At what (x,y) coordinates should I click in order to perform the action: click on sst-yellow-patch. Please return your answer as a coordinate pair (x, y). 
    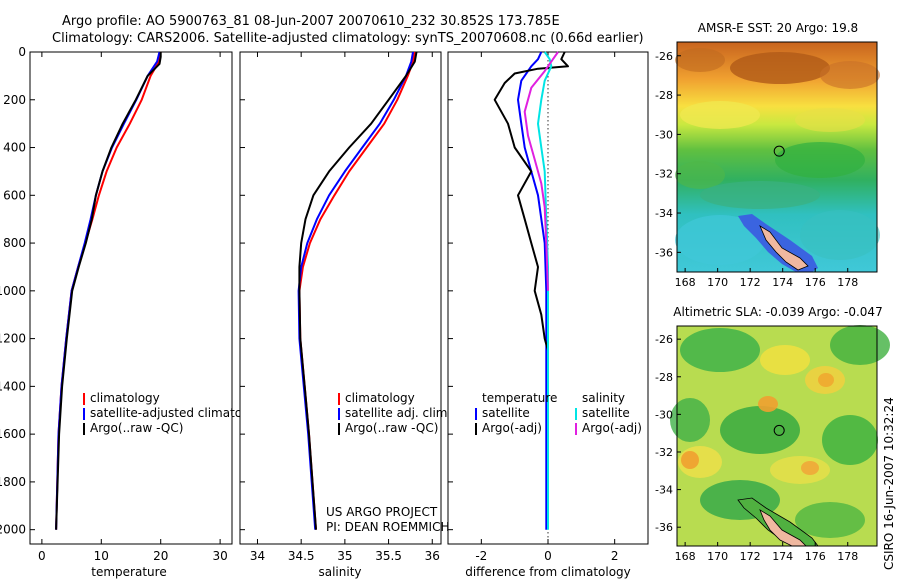
    Looking at the image, I should click on (830, 120).